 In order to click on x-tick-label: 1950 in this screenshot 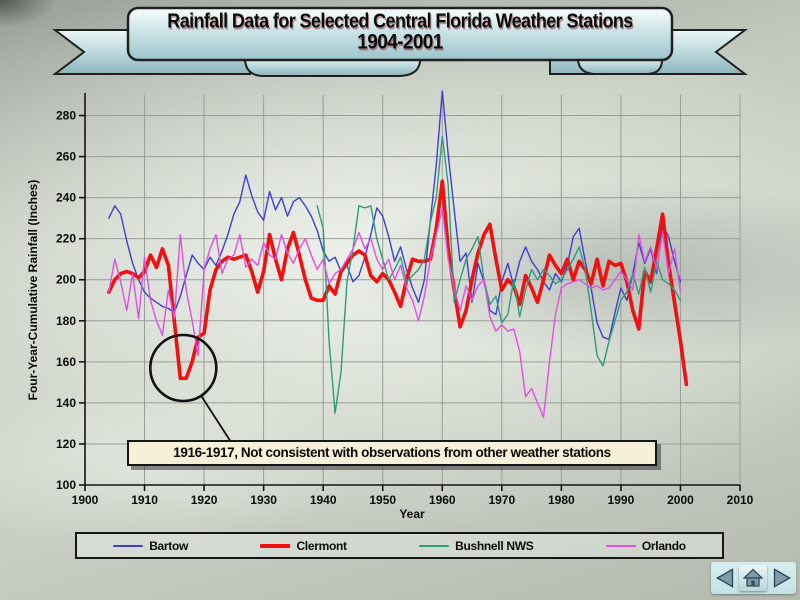, I will do `click(382, 500)`.